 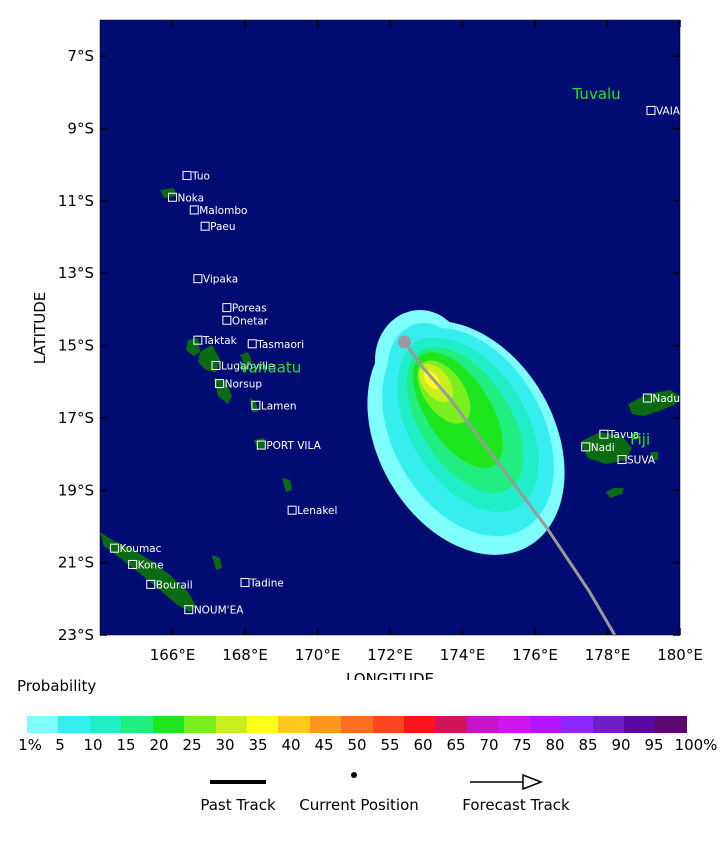 I want to click on legend-tick-label: 20, so click(x=159, y=745).